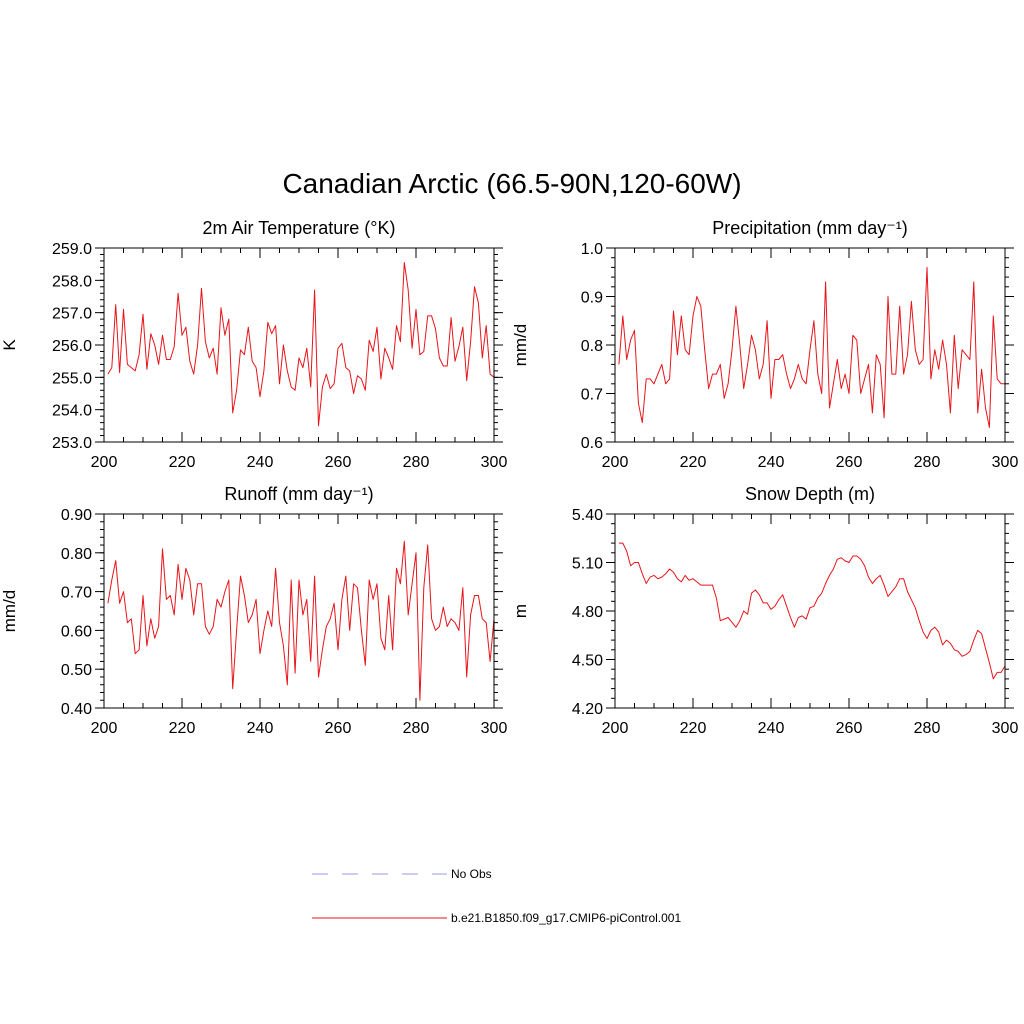 This screenshot has width=1024, height=1024. Describe the element at coordinates (587, 515) in the screenshot. I see `y-tick-label: 5.40` at that location.